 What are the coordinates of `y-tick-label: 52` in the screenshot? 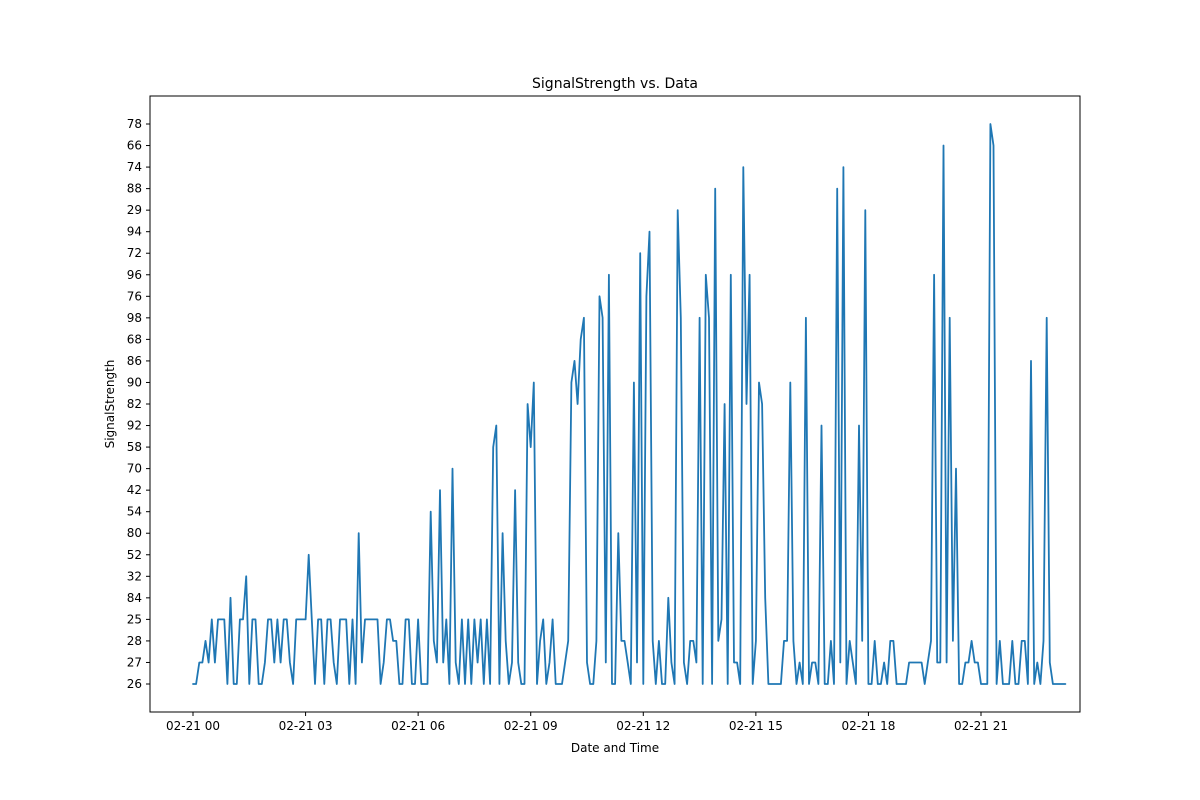 It's located at (134, 555).